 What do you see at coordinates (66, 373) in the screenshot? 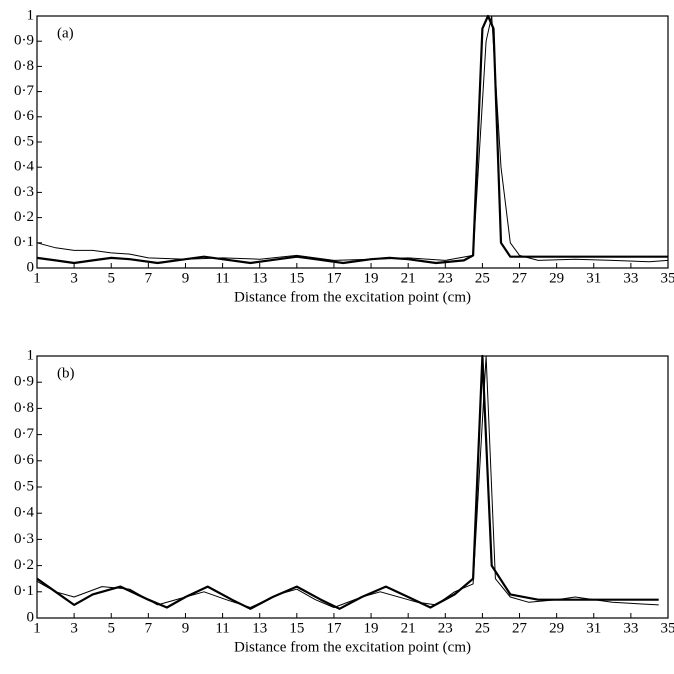
I see `panel-label: (b)` at bounding box center [66, 373].